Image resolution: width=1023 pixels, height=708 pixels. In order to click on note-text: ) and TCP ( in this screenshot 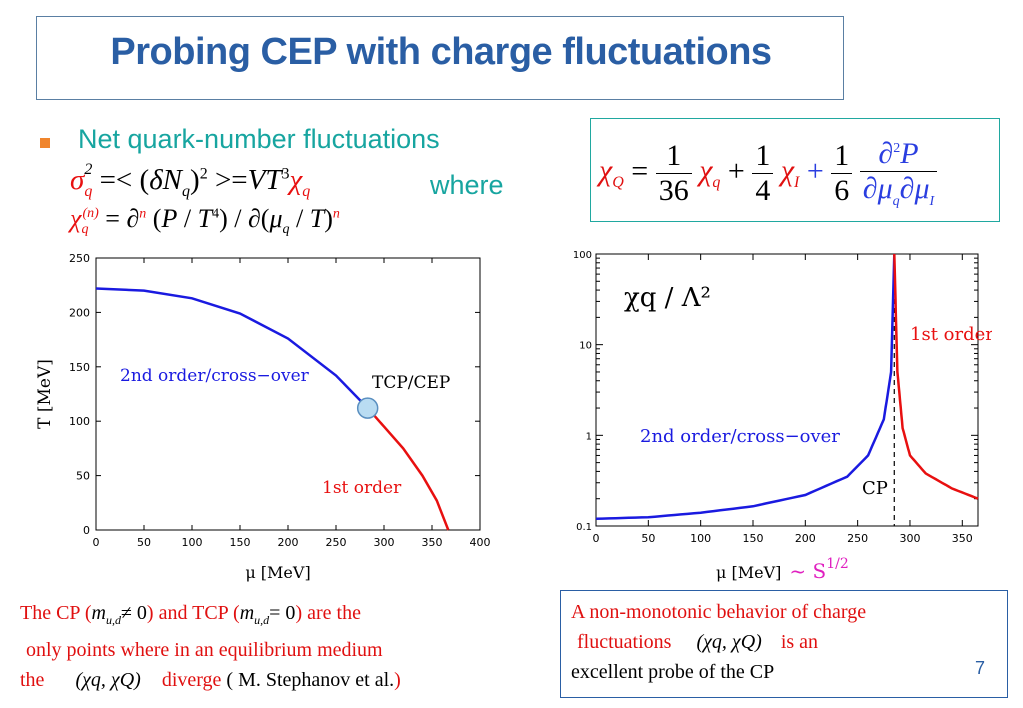, I will do `click(193, 613)`.